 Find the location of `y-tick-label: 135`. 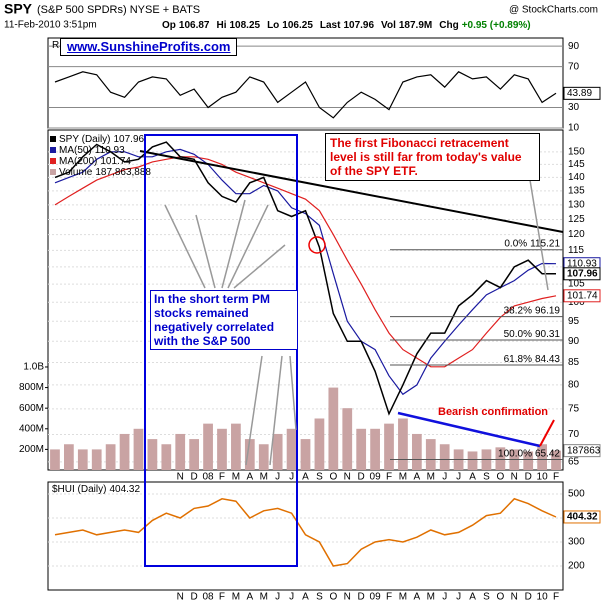

y-tick-label: 135 is located at coordinates (576, 191).